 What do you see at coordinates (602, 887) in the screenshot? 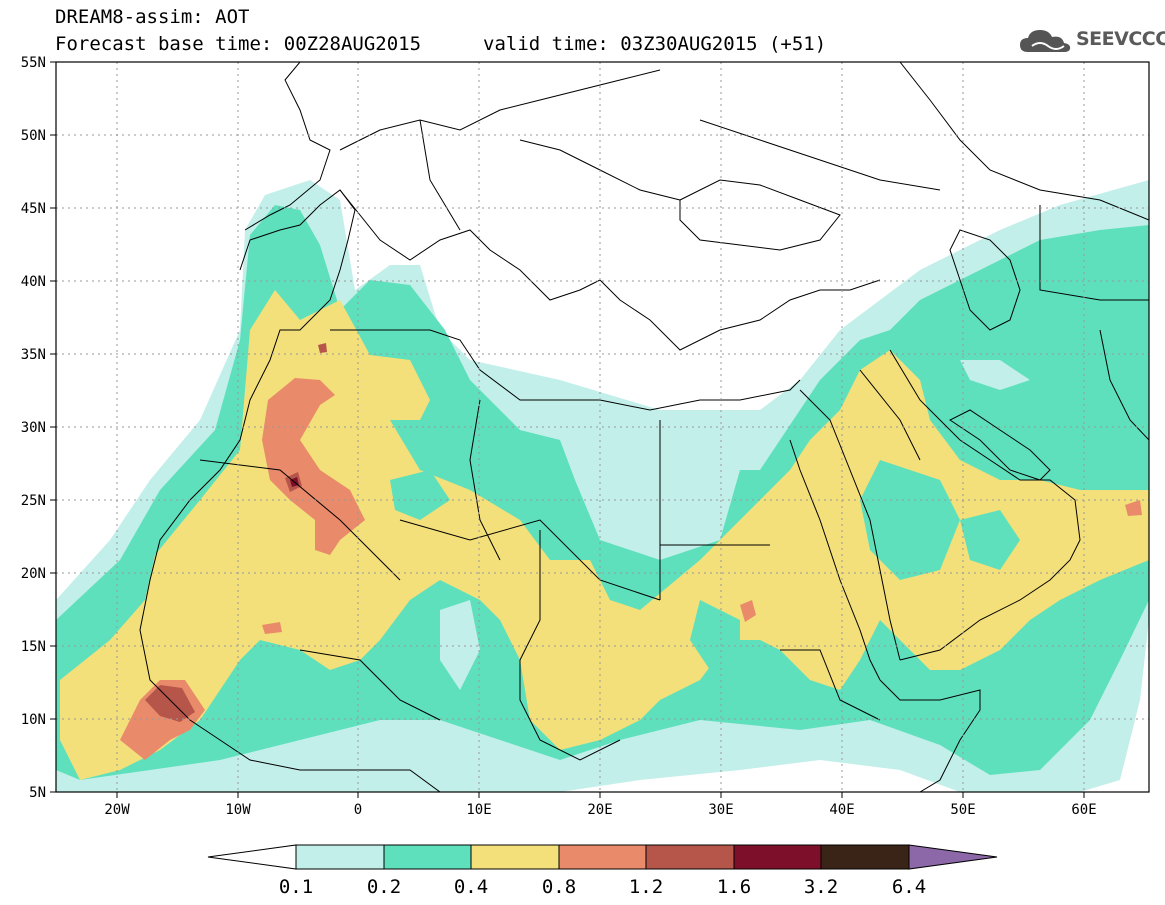
I see `colorbar-labels: 0.1 0.2 0.4 0.8 1.2 1.6 3.2 6.4` at bounding box center [602, 887].